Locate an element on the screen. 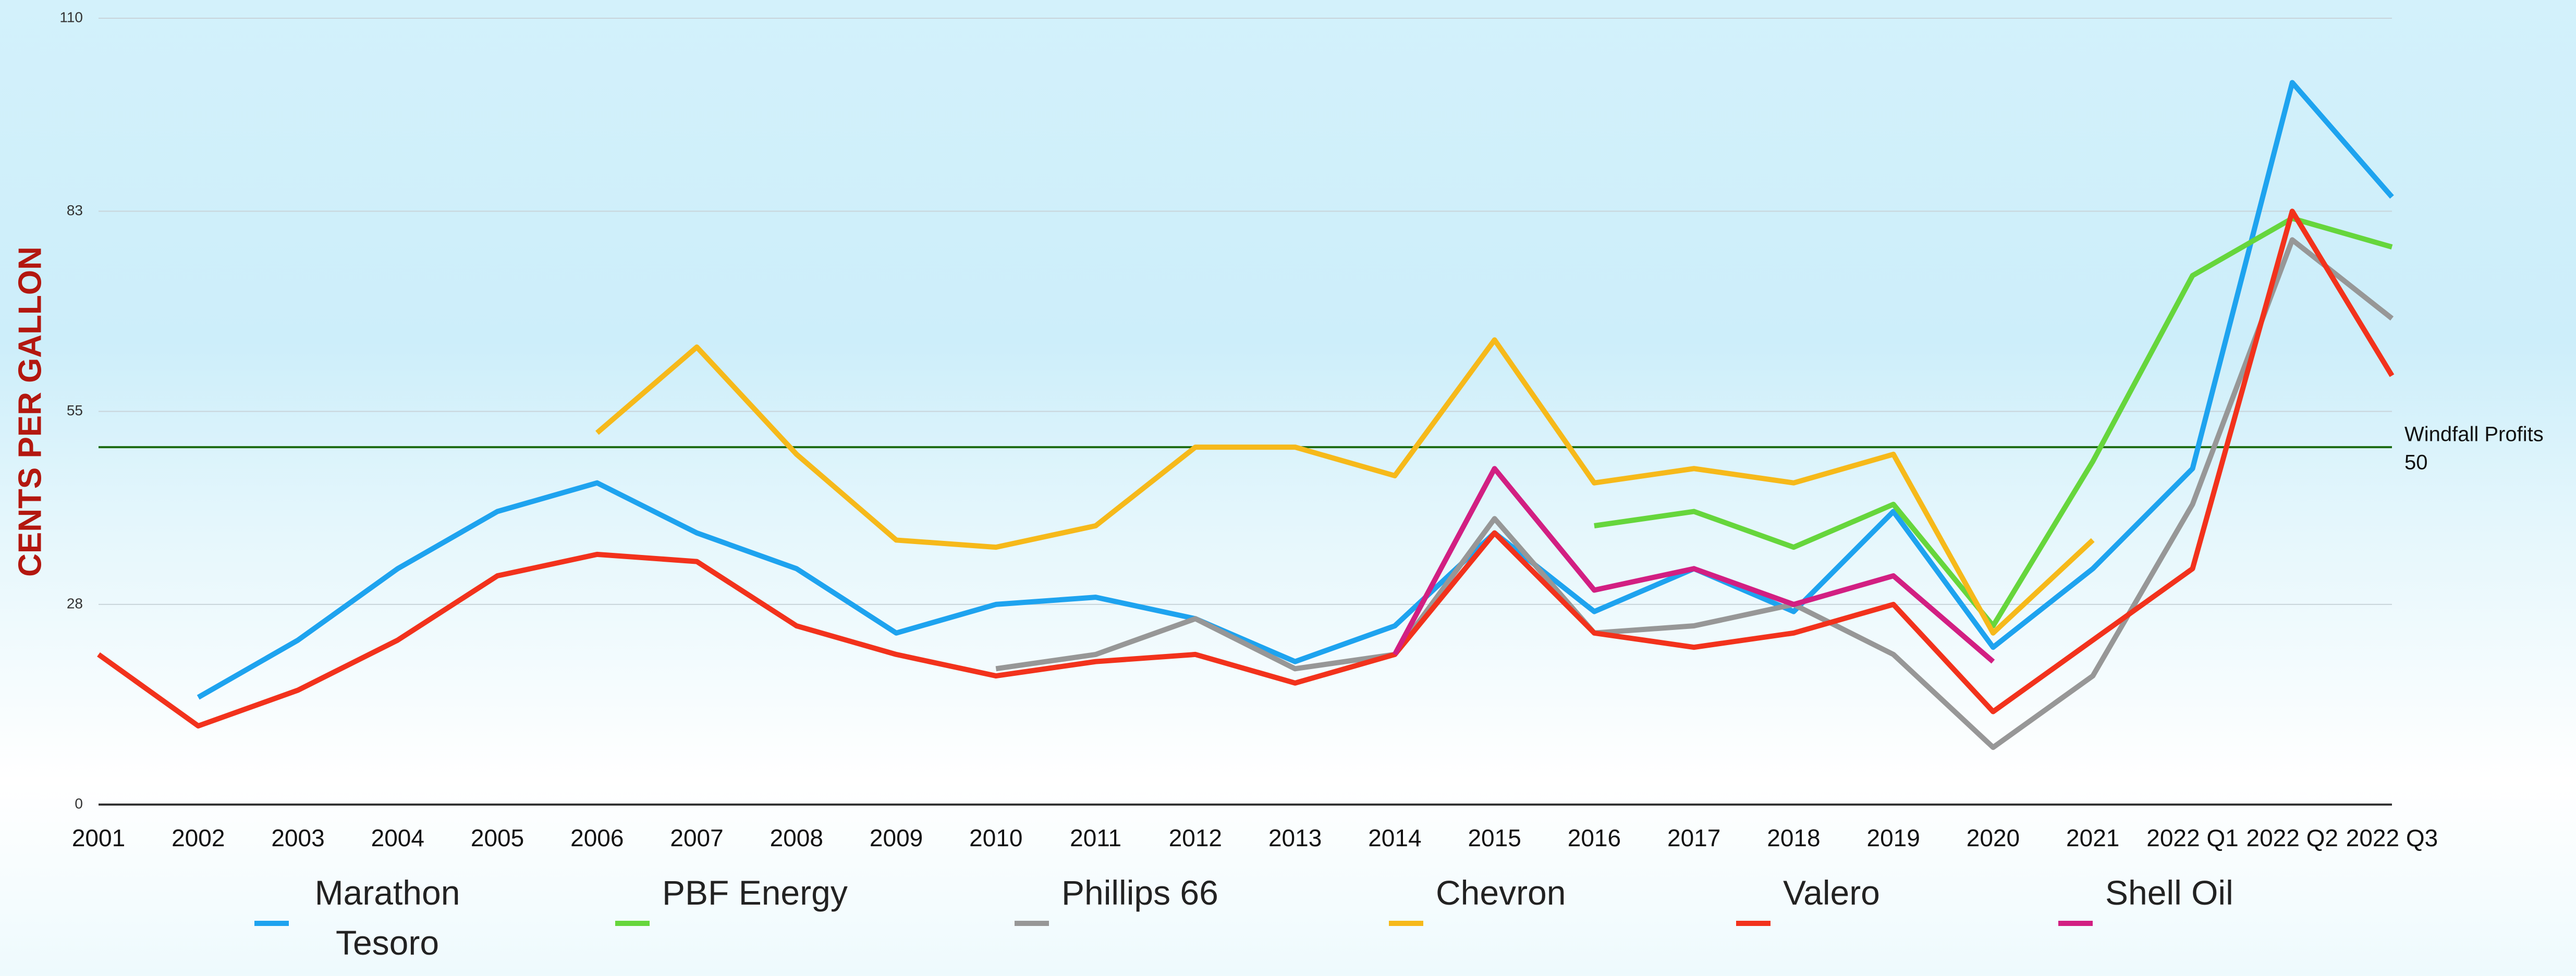 This screenshot has width=2576, height=976. x-tick-label: 2013 is located at coordinates (1295, 837).